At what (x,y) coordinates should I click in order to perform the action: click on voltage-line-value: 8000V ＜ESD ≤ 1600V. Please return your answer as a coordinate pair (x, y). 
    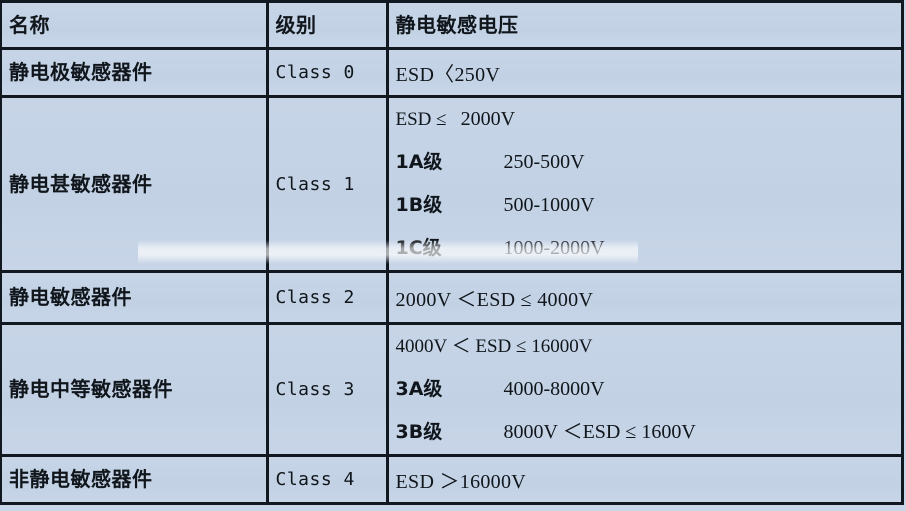
    Looking at the image, I should click on (599, 432).